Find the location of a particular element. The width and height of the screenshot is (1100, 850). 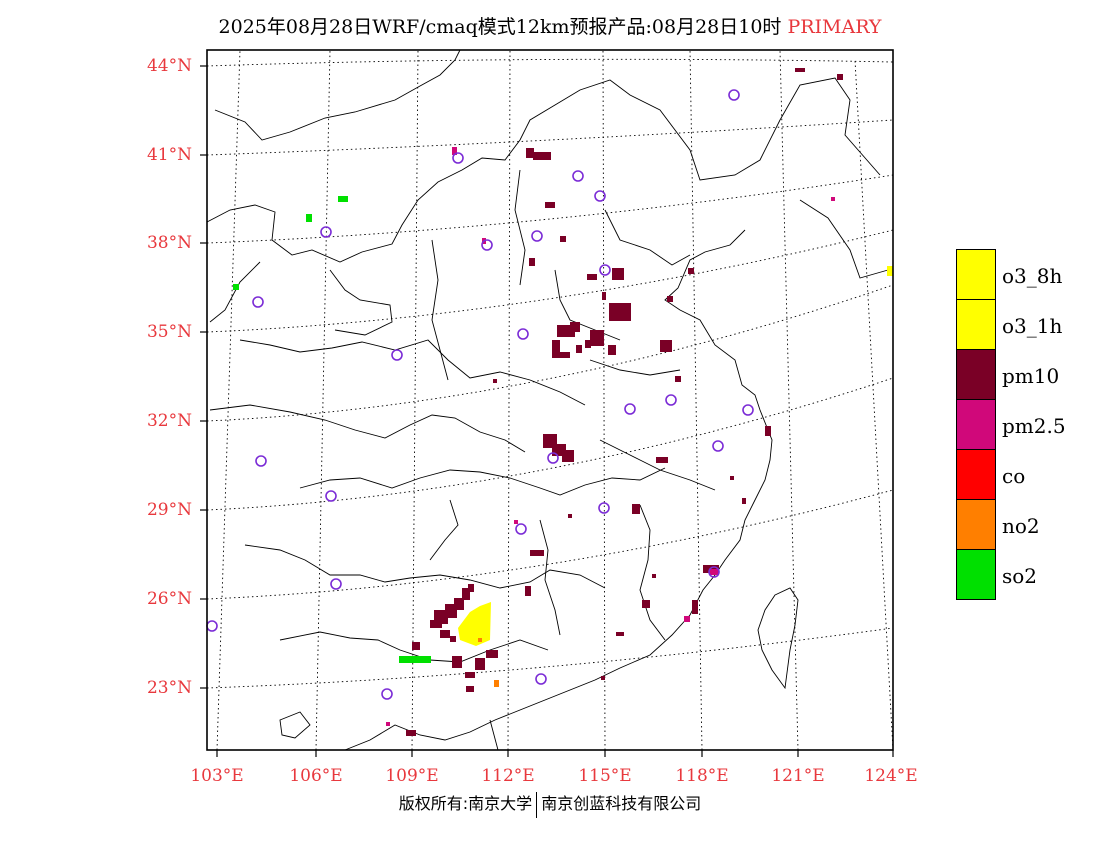

so2-cells is located at coordinates (332, 429).